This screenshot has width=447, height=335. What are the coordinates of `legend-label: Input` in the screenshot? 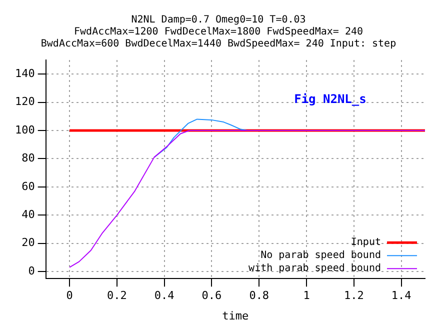 It's located at (365, 242).